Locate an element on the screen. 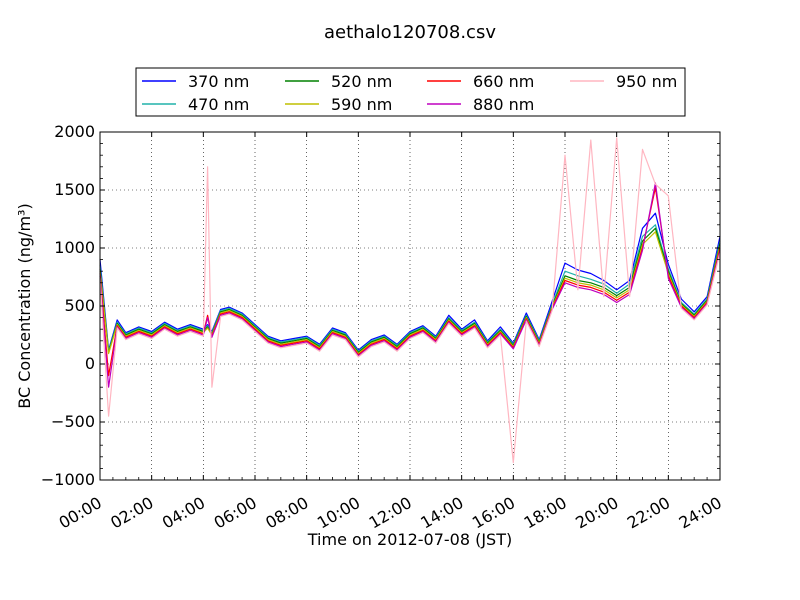 Image resolution: width=800 pixels, height=600 pixels. legend-label-4: 660 nm is located at coordinates (503, 81).